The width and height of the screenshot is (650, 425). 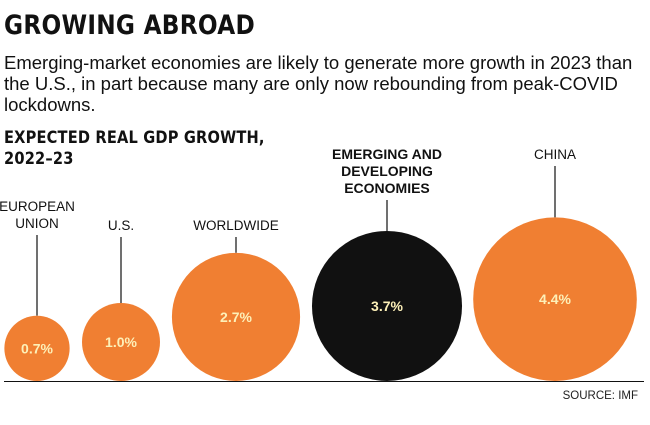 I want to click on source-note: SOURCE: IMF, so click(x=600, y=396).